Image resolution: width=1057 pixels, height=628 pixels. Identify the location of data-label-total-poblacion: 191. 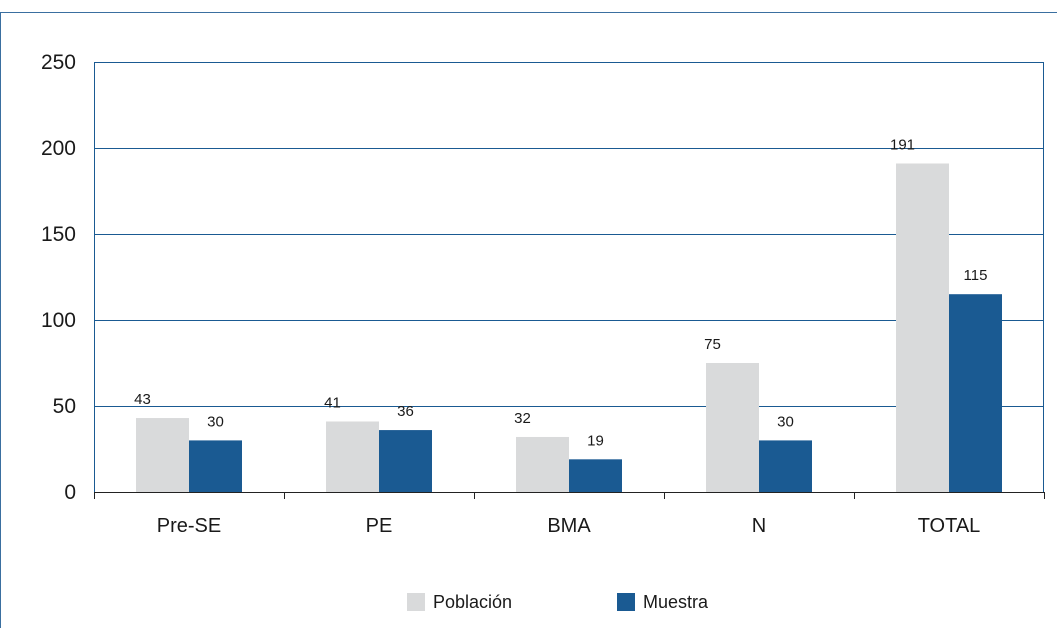
(902, 144).